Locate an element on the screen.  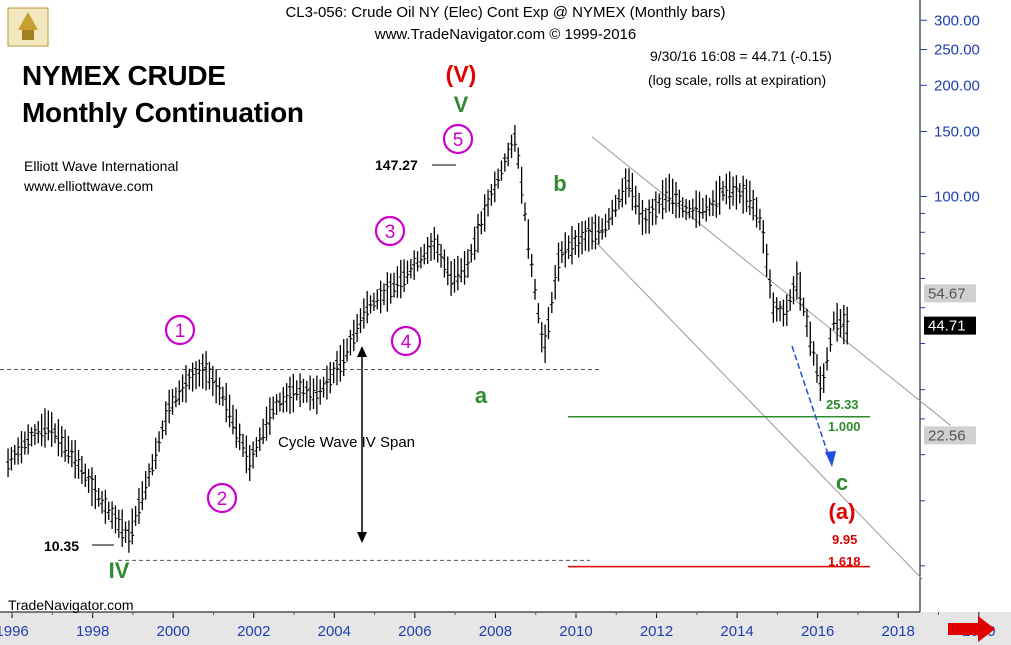
x-tick-label: 2018 is located at coordinates (898, 631).